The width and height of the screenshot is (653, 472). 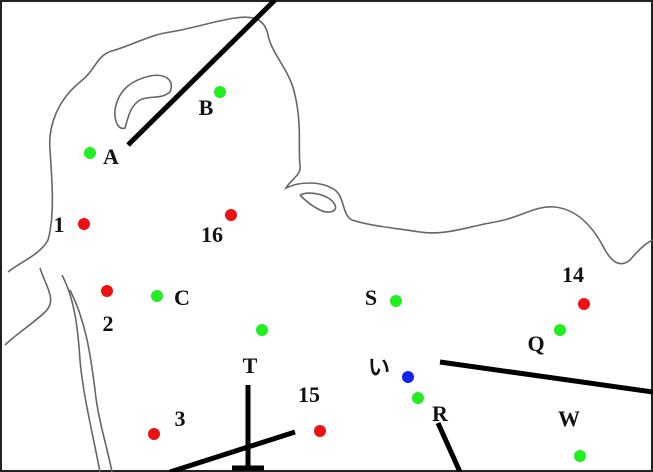 I want to click on point-label: T, so click(x=250, y=365).